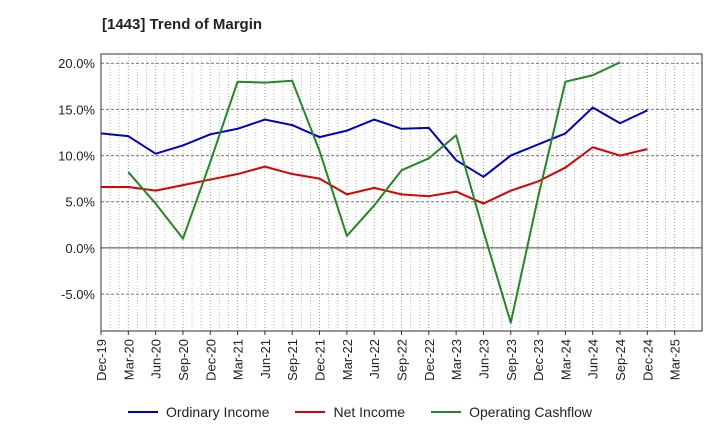 Image resolution: width=720 pixels, height=440 pixels. I want to click on x-tick-label: Sep-24, so click(620, 360).